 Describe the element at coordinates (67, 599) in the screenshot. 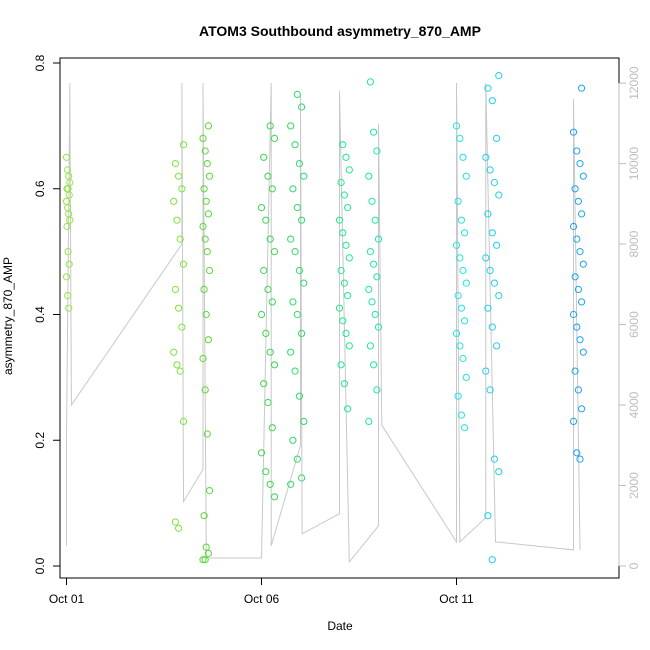

I see `x-tick-label: Oct 01` at that location.